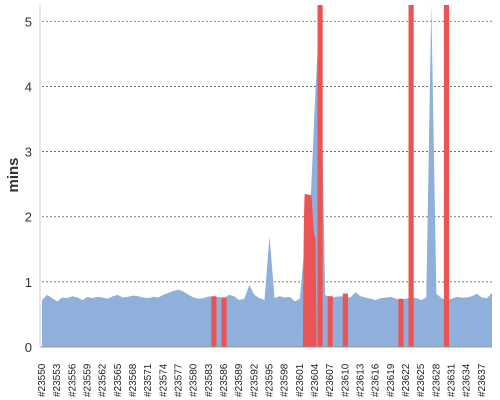 Image resolution: width=500 pixels, height=400 pixels. Describe the element at coordinates (163, 380) in the screenshot. I see `x-tick-label: #23574` at that location.